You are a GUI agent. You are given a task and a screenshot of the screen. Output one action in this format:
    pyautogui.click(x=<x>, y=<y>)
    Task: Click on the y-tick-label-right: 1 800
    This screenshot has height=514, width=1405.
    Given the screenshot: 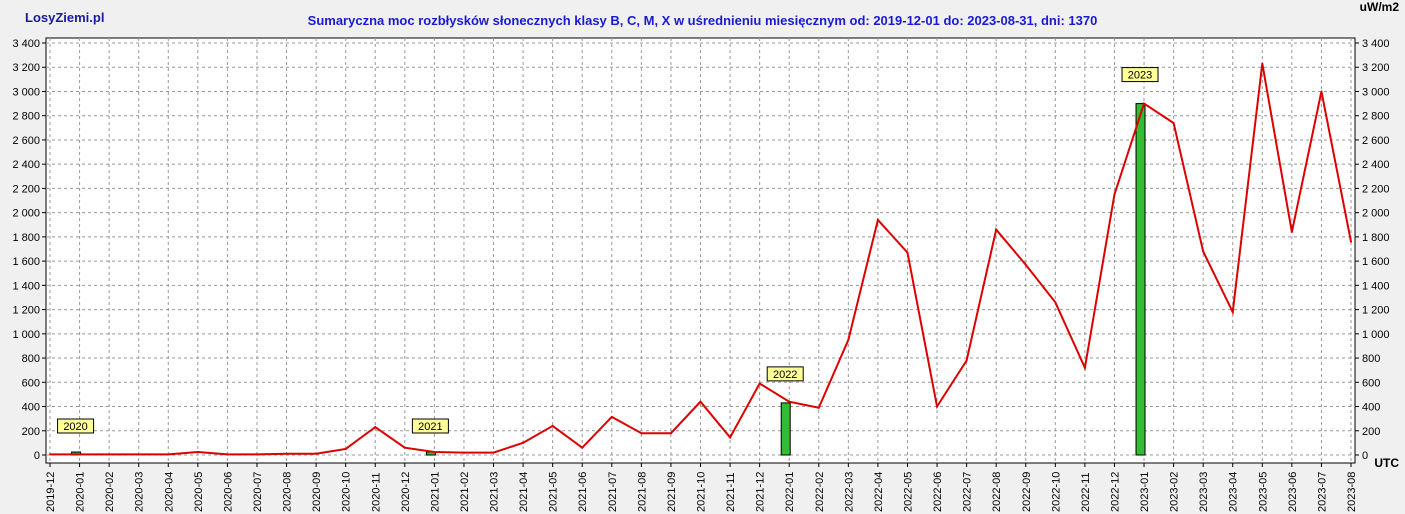 What is the action you would take?
    pyautogui.click(x=1376, y=238)
    